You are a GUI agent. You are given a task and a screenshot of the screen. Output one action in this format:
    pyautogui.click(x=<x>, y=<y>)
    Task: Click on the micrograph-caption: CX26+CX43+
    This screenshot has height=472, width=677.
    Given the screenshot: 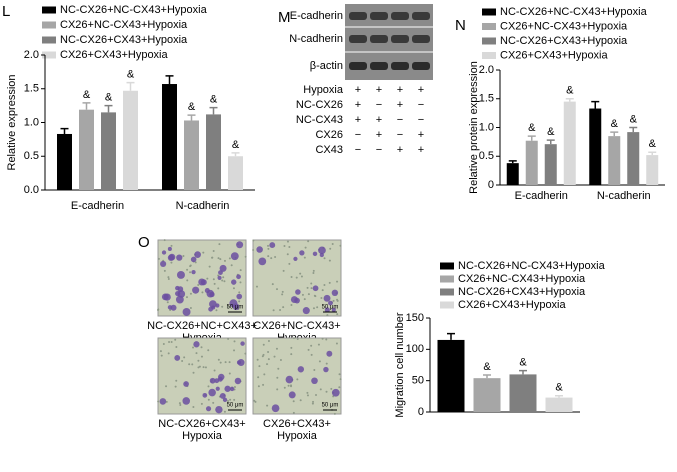 What is the action you would take?
    pyautogui.click(x=297, y=424)
    